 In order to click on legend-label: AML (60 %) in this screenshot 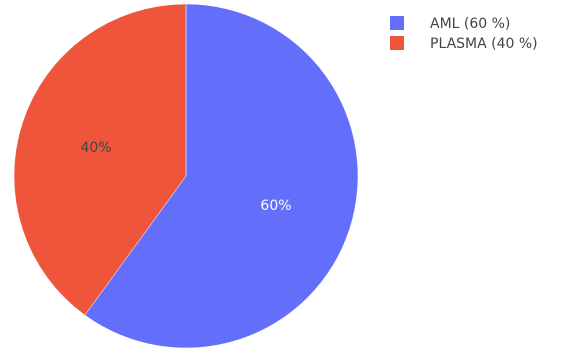, I will do `click(470, 24)`.